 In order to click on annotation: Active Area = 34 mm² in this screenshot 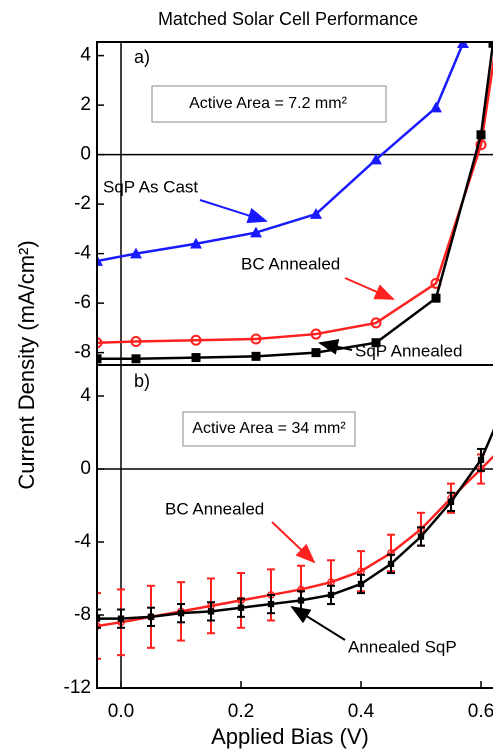, I will do `click(269, 428)`.